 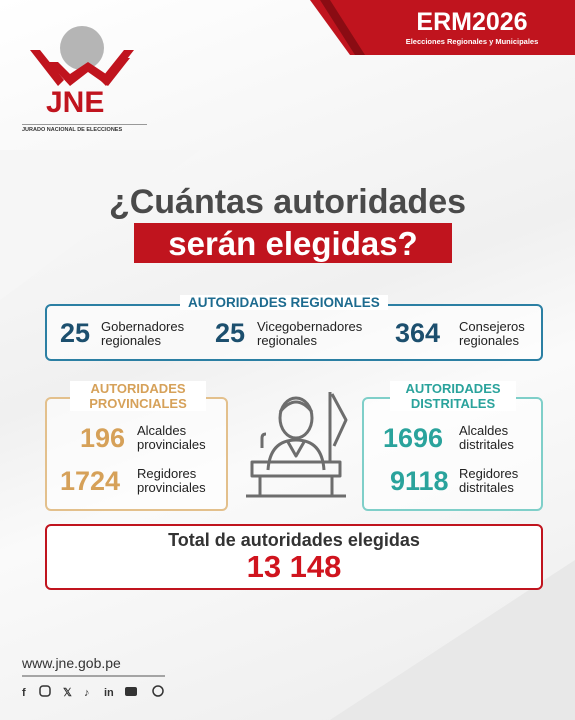 I want to click on title-highlight, so click(x=293, y=243).